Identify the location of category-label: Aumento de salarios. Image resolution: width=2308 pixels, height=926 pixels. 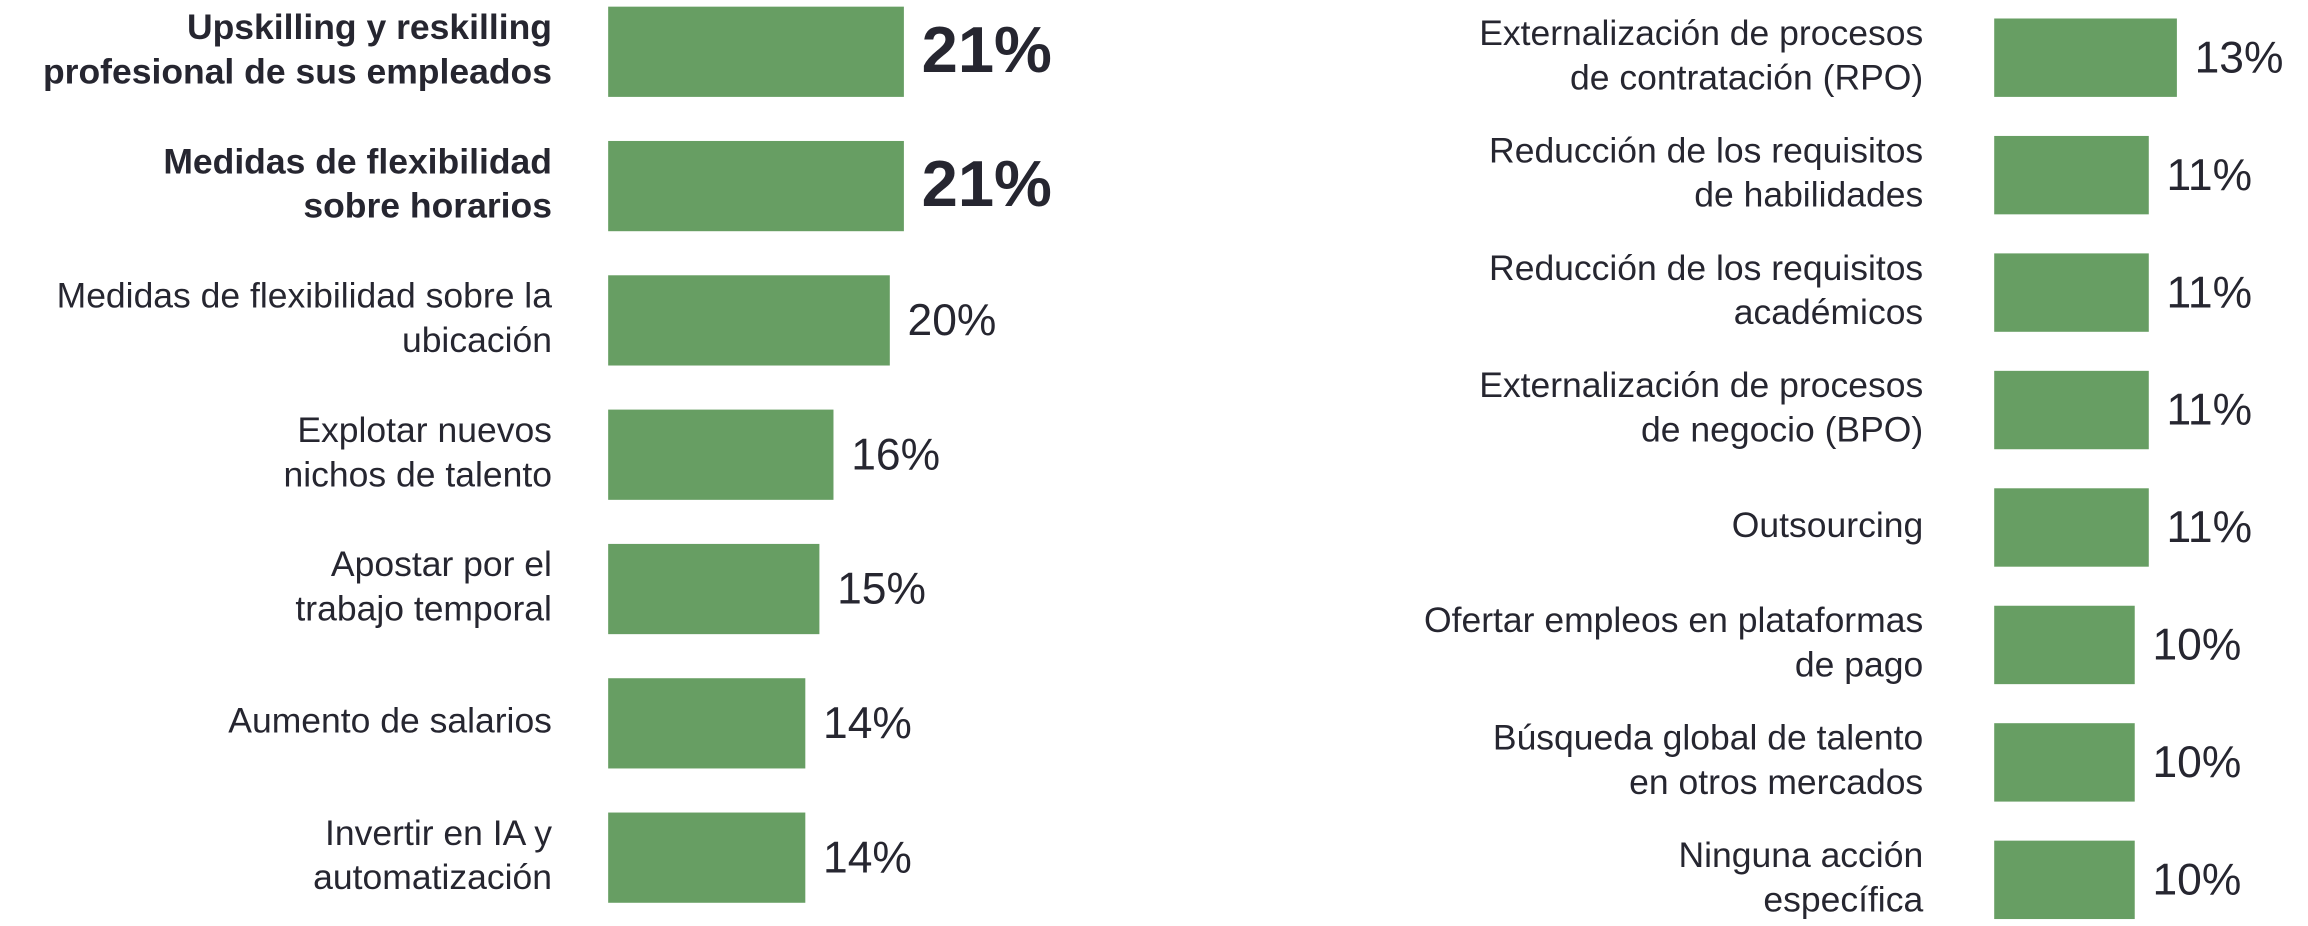
(390, 721).